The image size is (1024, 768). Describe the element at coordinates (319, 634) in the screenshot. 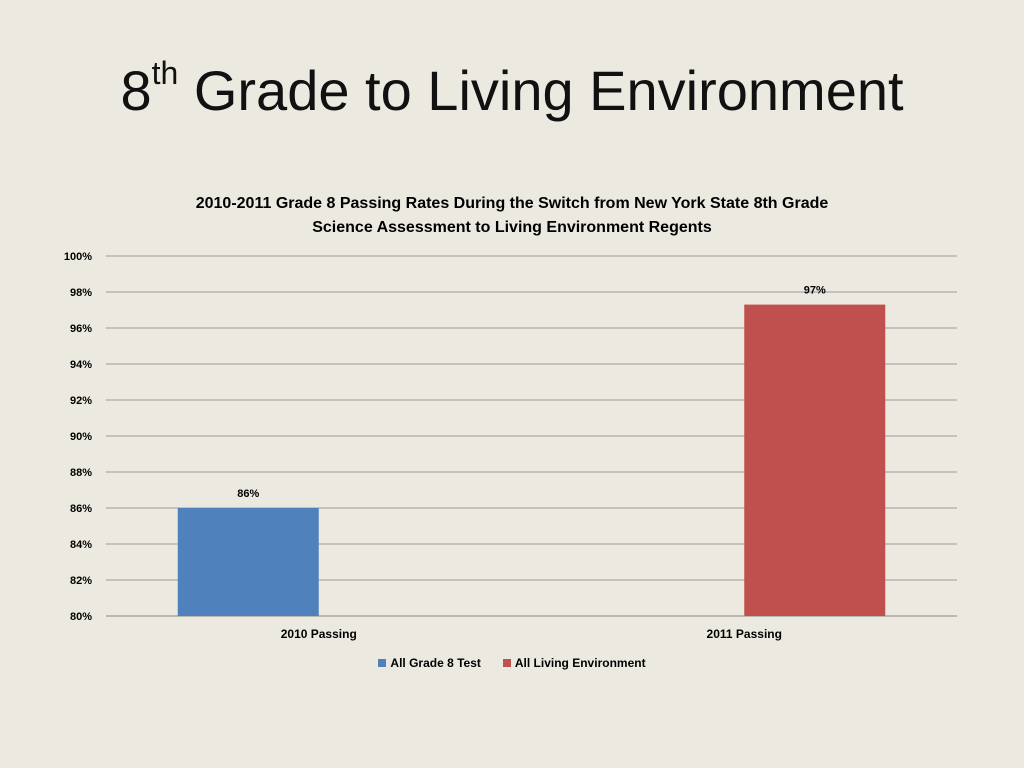

I see `x-tick-label: 2010 Passing` at that location.